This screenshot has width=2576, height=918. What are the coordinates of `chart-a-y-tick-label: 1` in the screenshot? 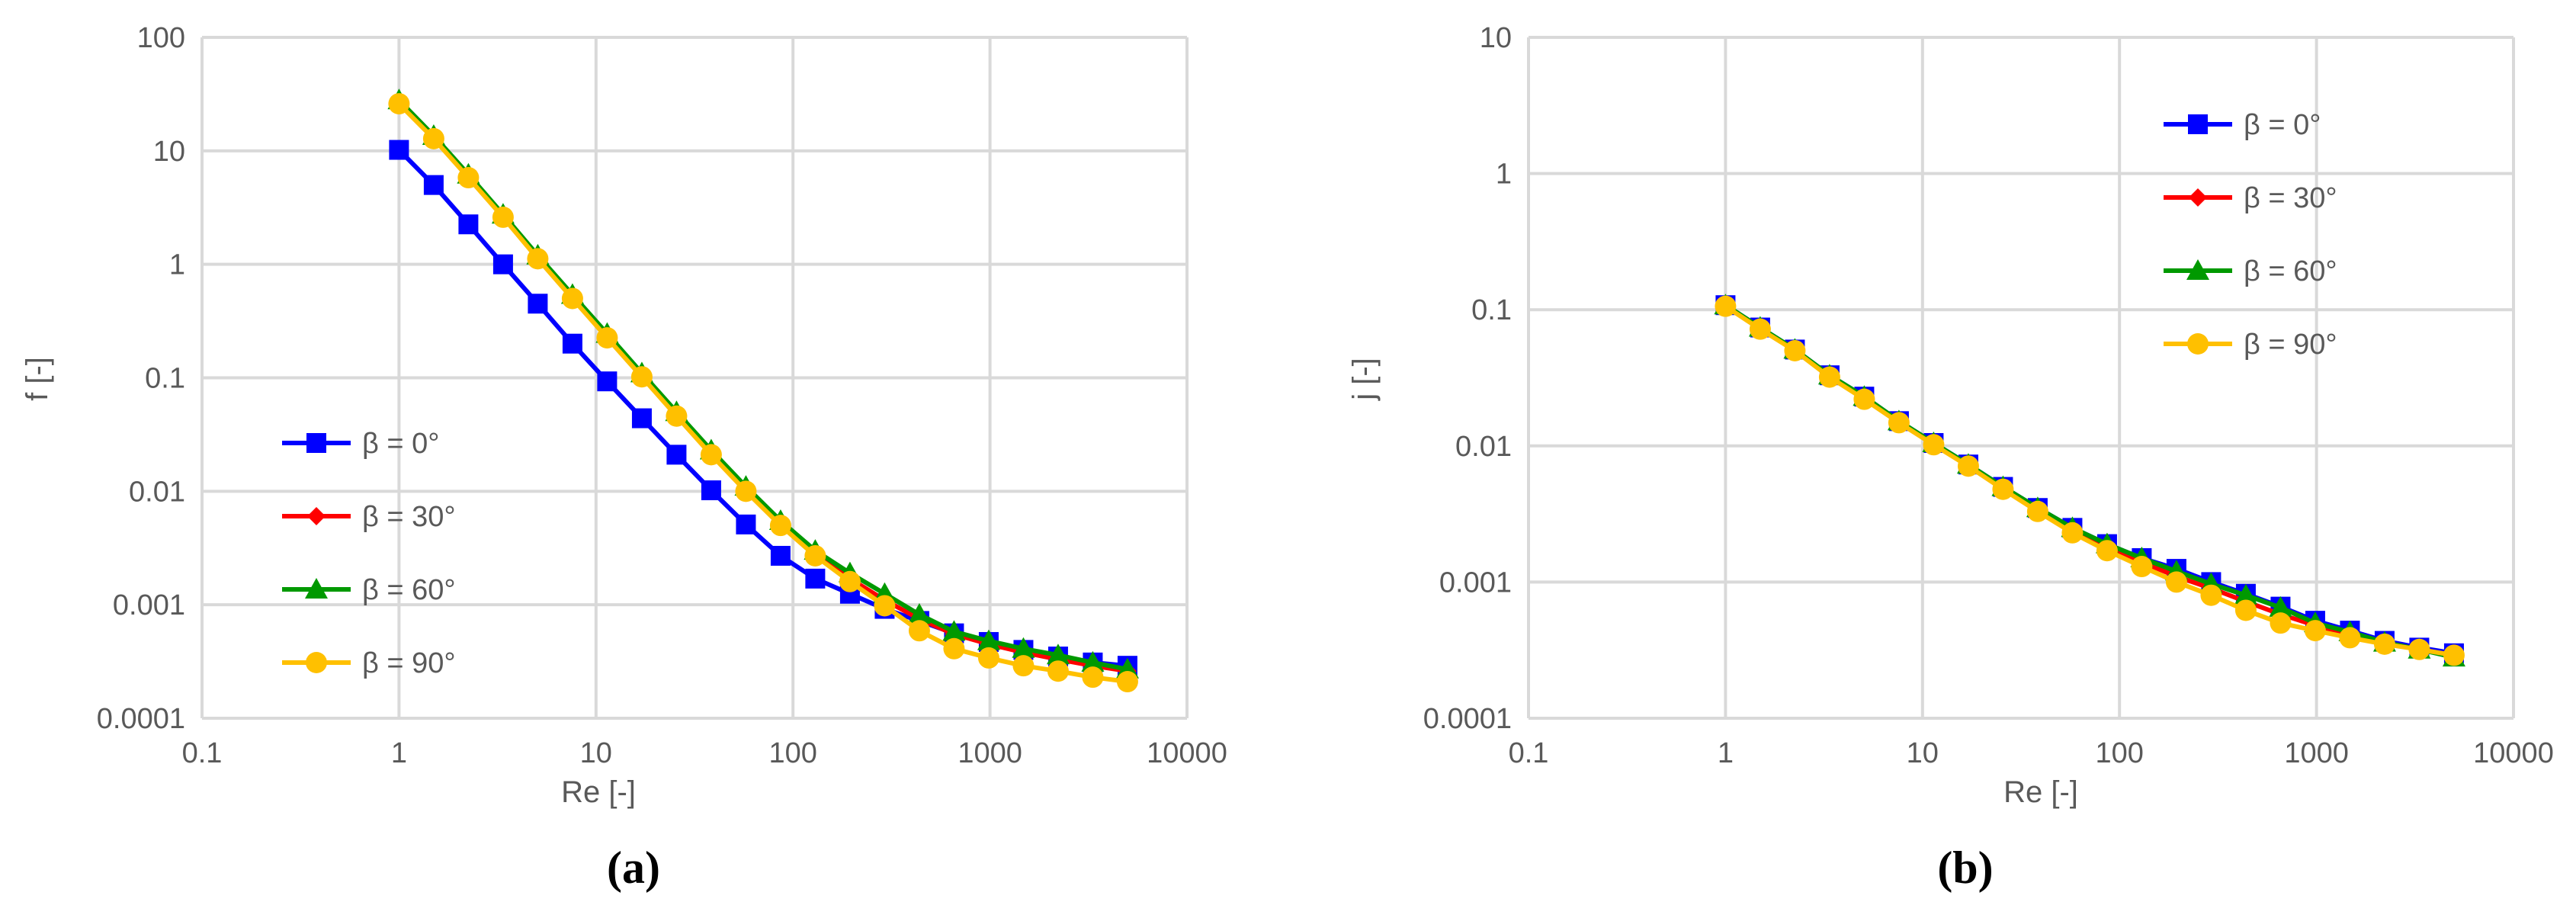 It's located at (177, 265).